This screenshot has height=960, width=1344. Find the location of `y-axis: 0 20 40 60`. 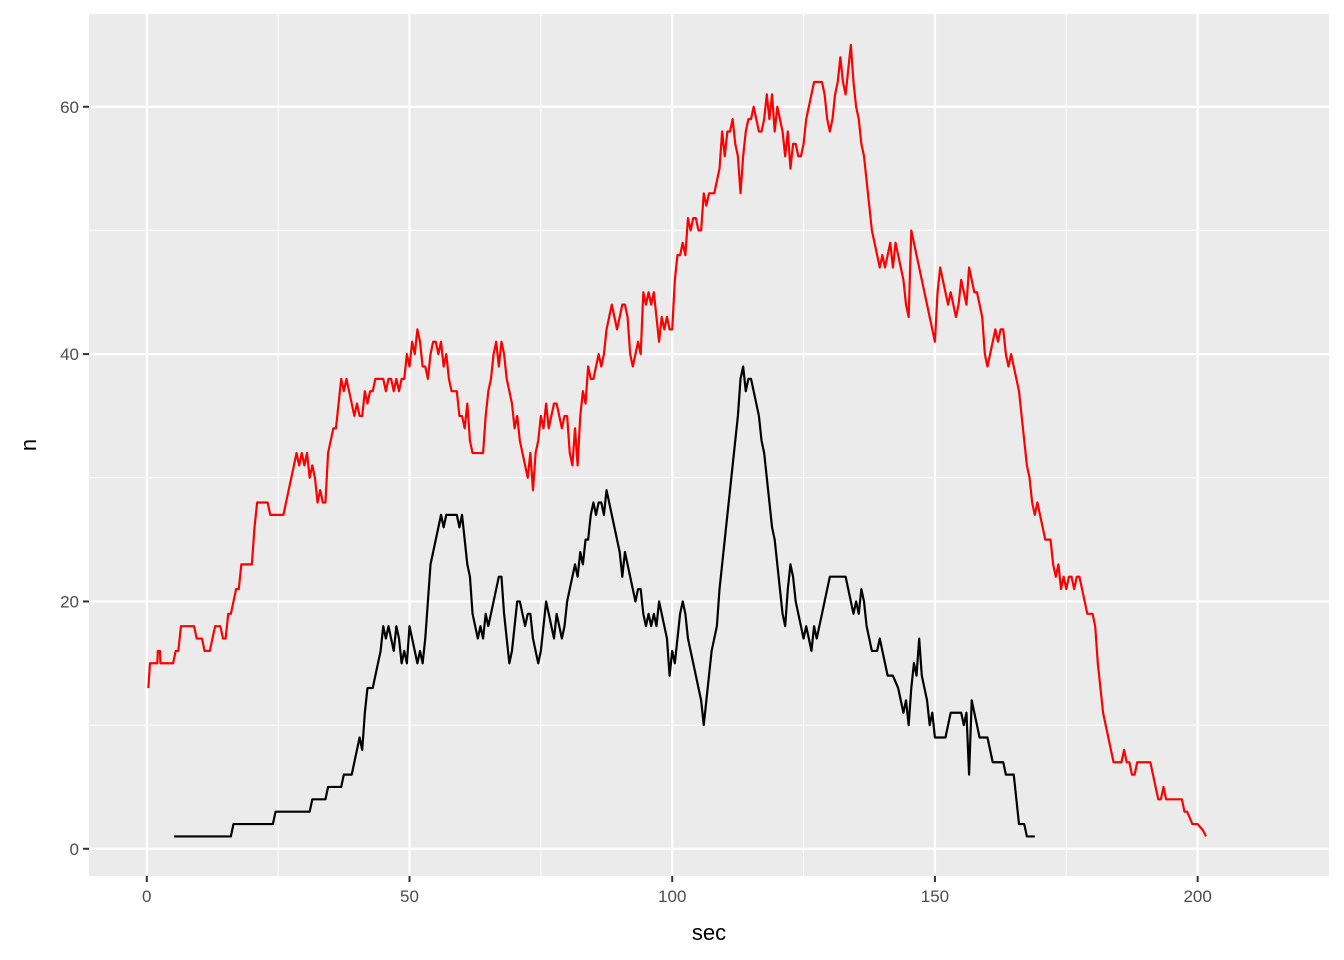

y-axis: 0 20 40 60 is located at coordinates (74, 478).